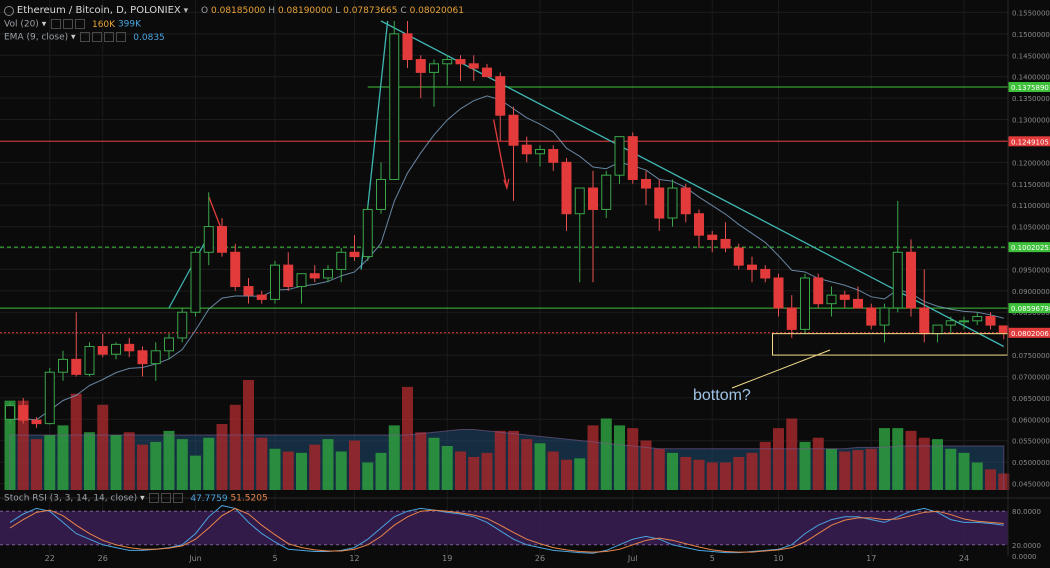  I want to click on volume-legend: Vol (20) ▾ 160K 399K, so click(72, 24).